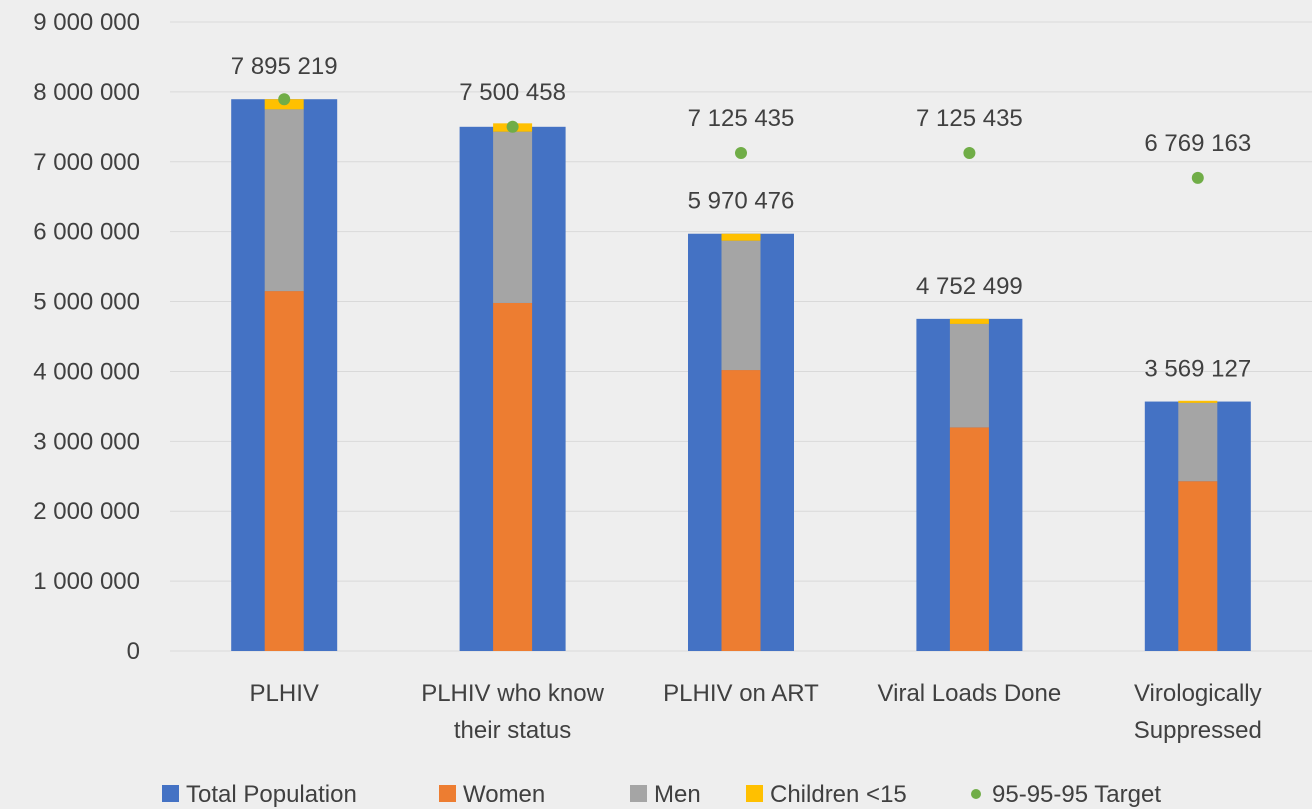  I want to click on y-tick-label: 5 000 000, so click(86, 302).